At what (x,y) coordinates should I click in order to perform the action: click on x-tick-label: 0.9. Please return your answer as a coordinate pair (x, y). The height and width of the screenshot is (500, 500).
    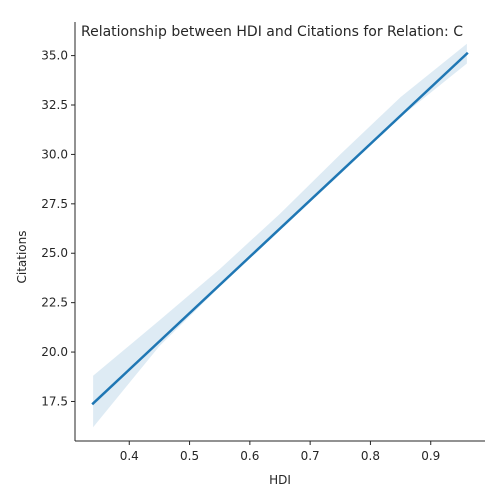
    Looking at the image, I should click on (430, 456).